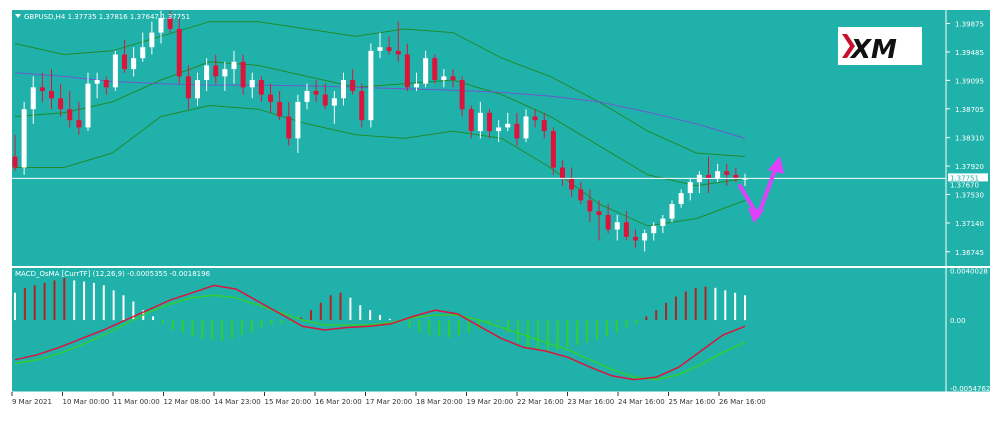 This screenshot has height=432, width=1000. Describe the element at coordinates (970, 330) in the screenshot. I see `macd-axis-labels: 0.0040028 0.00 -0.0054762` at that location.